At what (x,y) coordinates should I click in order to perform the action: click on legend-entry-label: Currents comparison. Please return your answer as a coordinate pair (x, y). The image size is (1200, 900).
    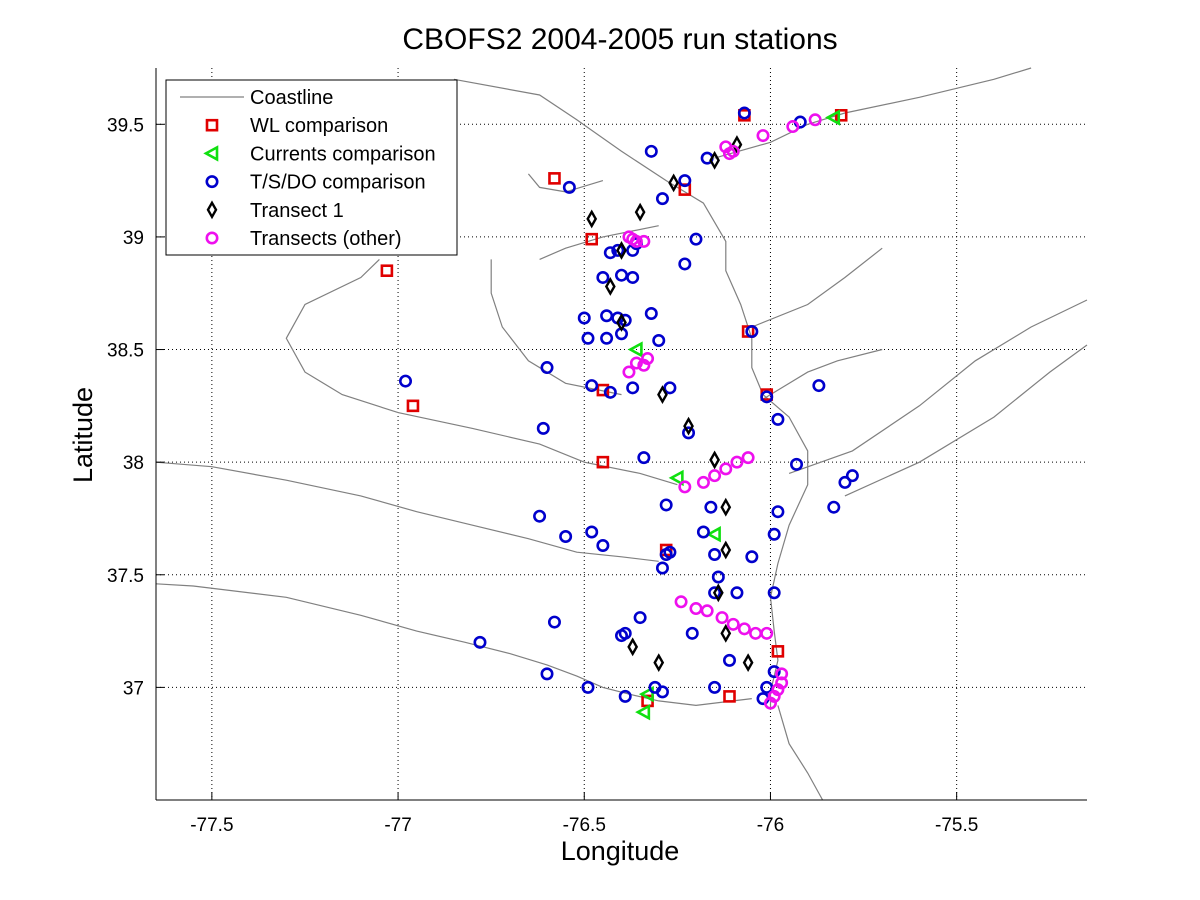
    Looking at the image, I should click on (343, 154).